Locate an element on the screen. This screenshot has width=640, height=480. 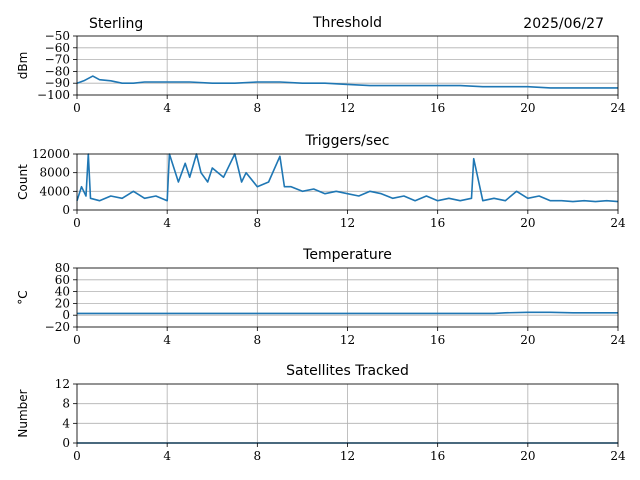
satellites-ylabel: Number is located at coordinates (23, 413).